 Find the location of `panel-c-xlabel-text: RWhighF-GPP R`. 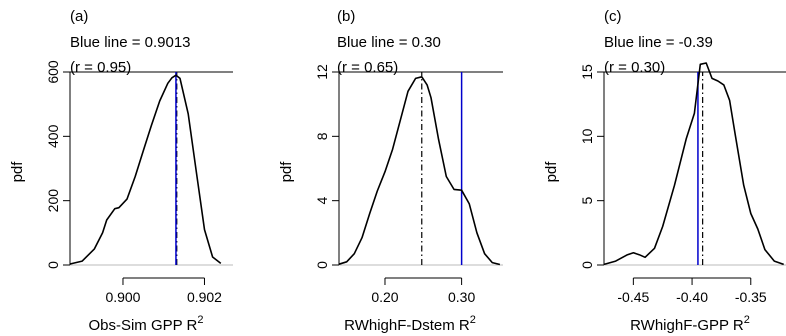

panel-c-xlabel-text: RWhighF-GPP R is located at coordinates (687, 325).